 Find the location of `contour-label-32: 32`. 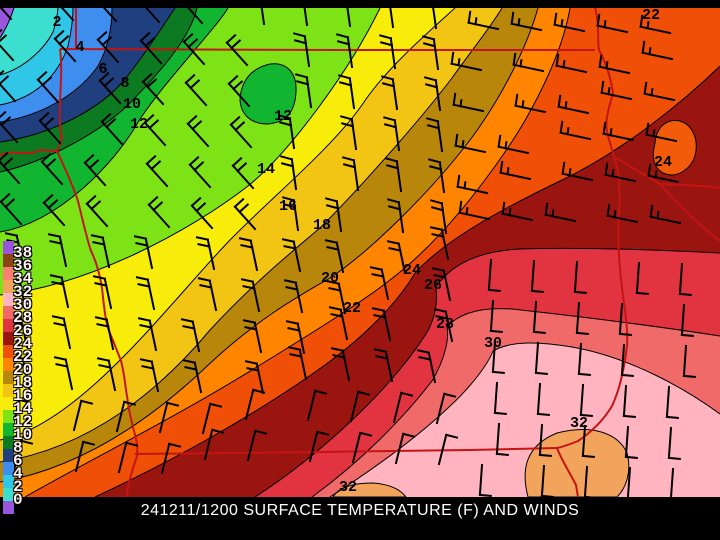

contour-label-32: 32 is located at coordinates (348, 487).